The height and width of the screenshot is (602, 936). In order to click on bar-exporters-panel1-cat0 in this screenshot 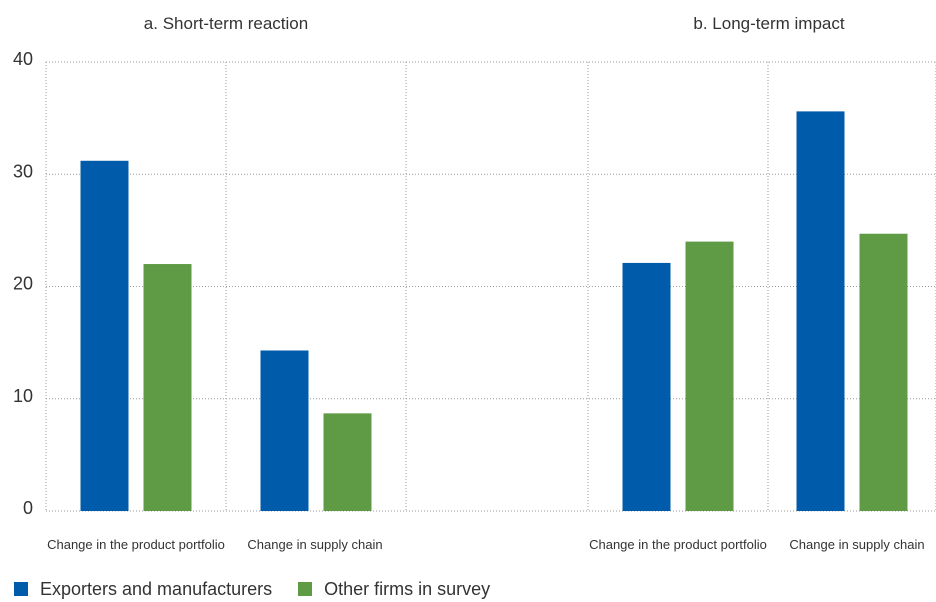, I will do `click(646, 386)`.